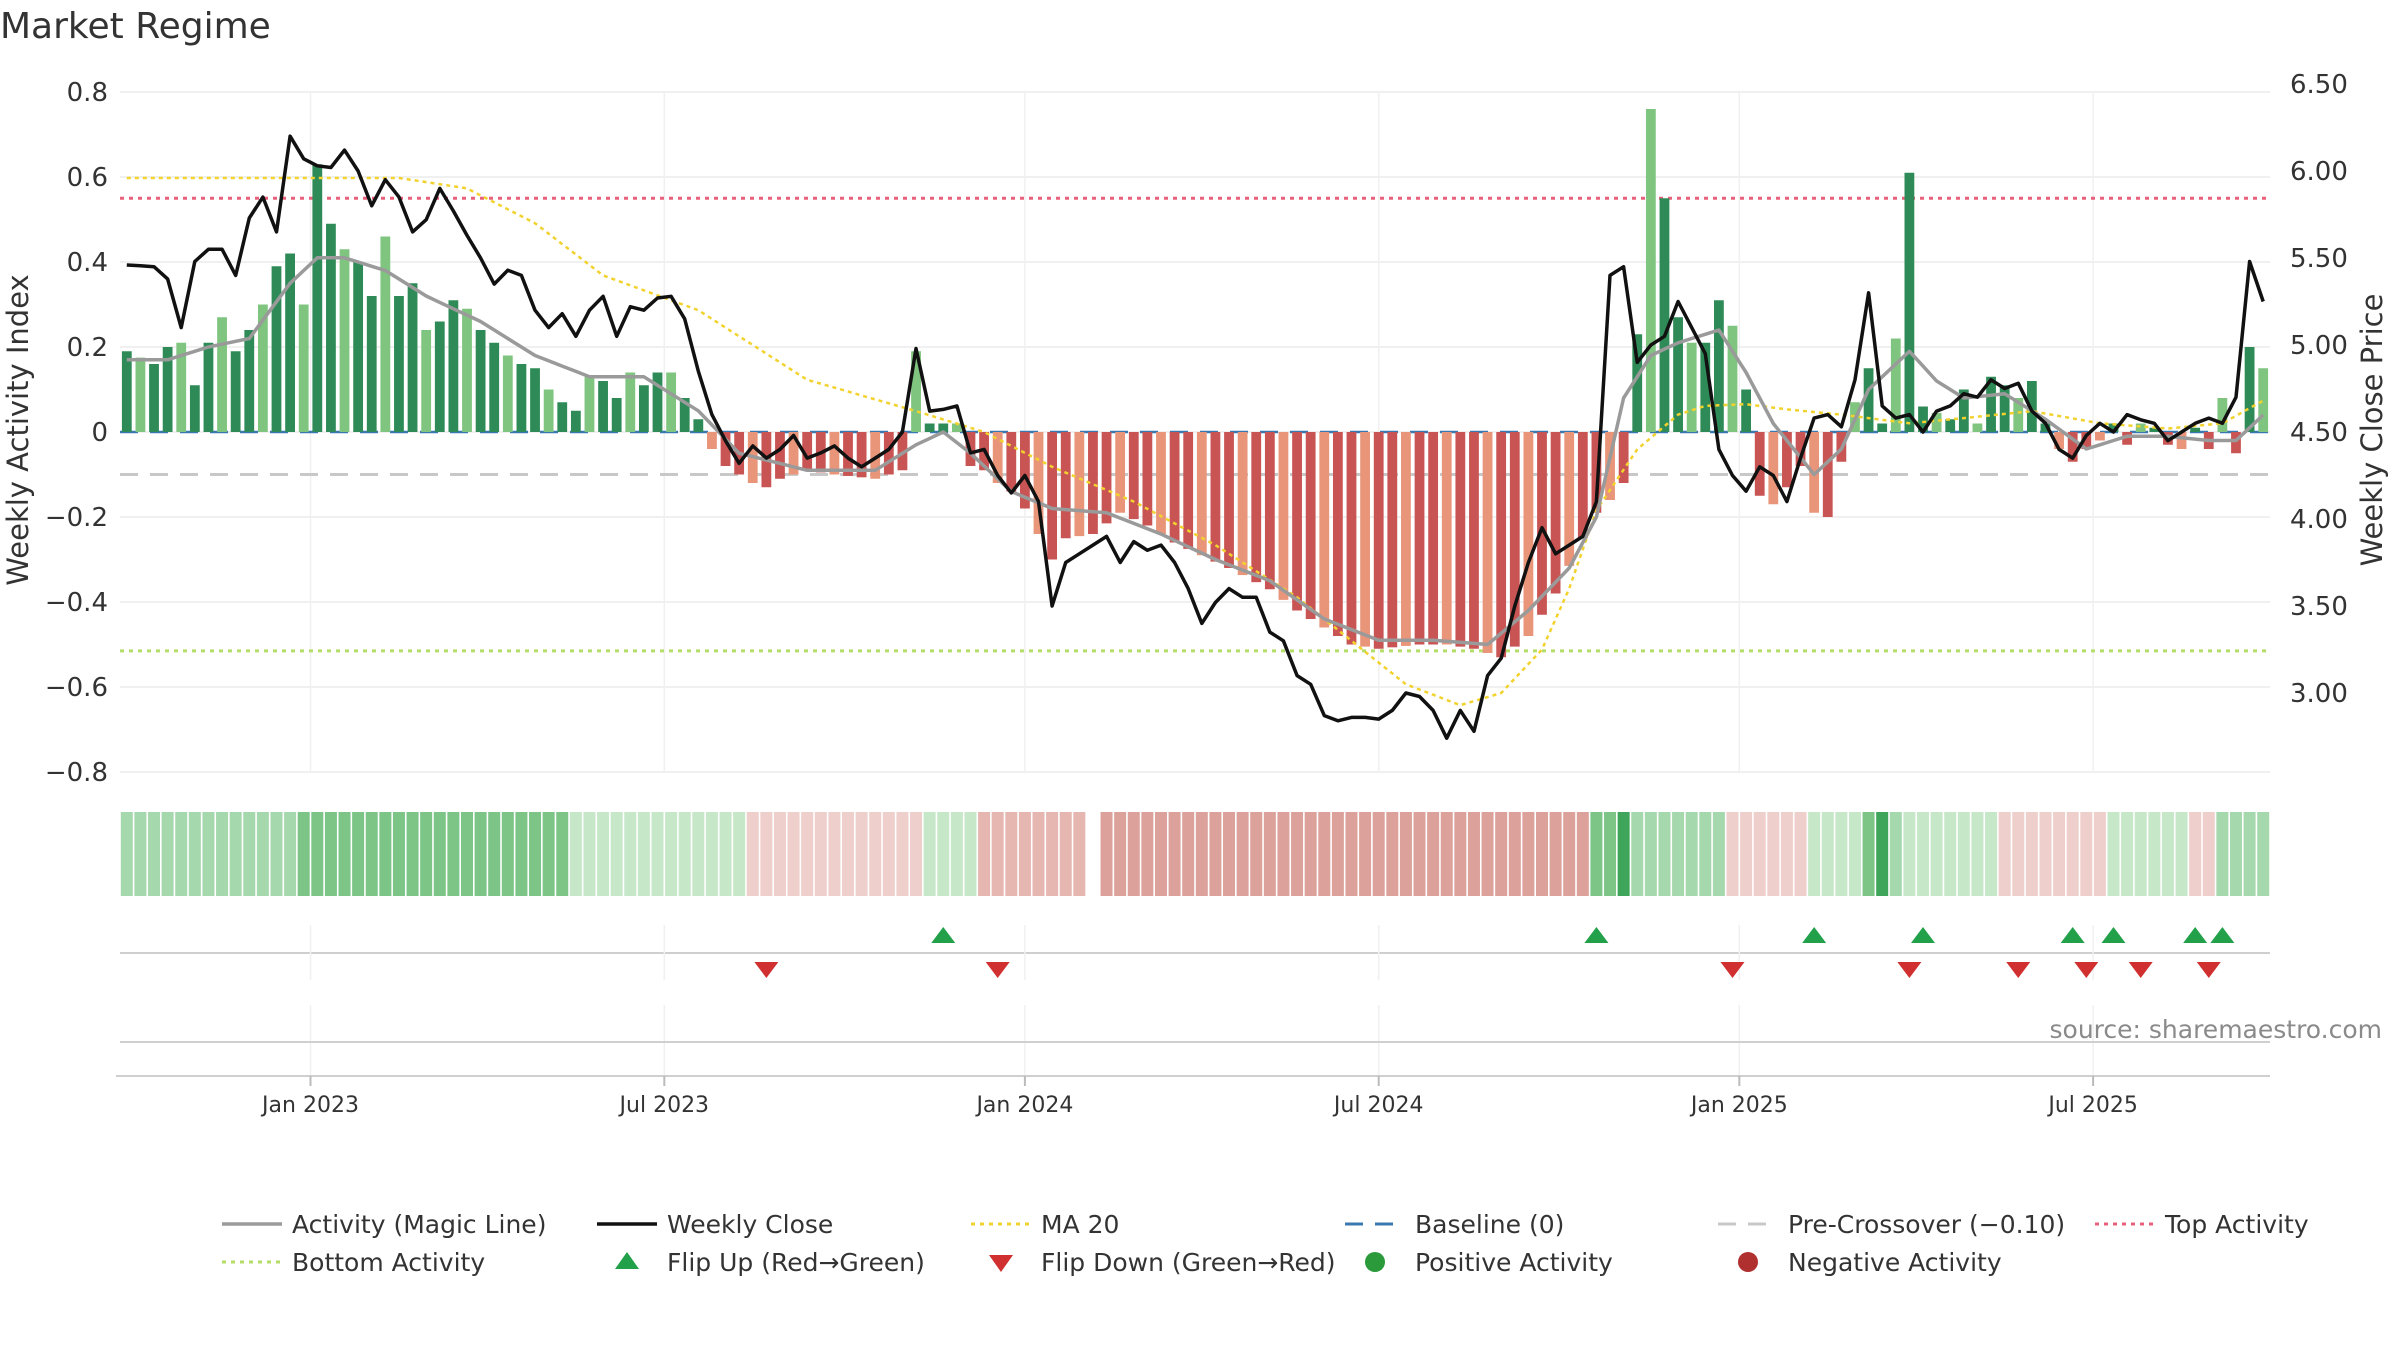  I want to click on extra-panel, so click(1193, 1041).